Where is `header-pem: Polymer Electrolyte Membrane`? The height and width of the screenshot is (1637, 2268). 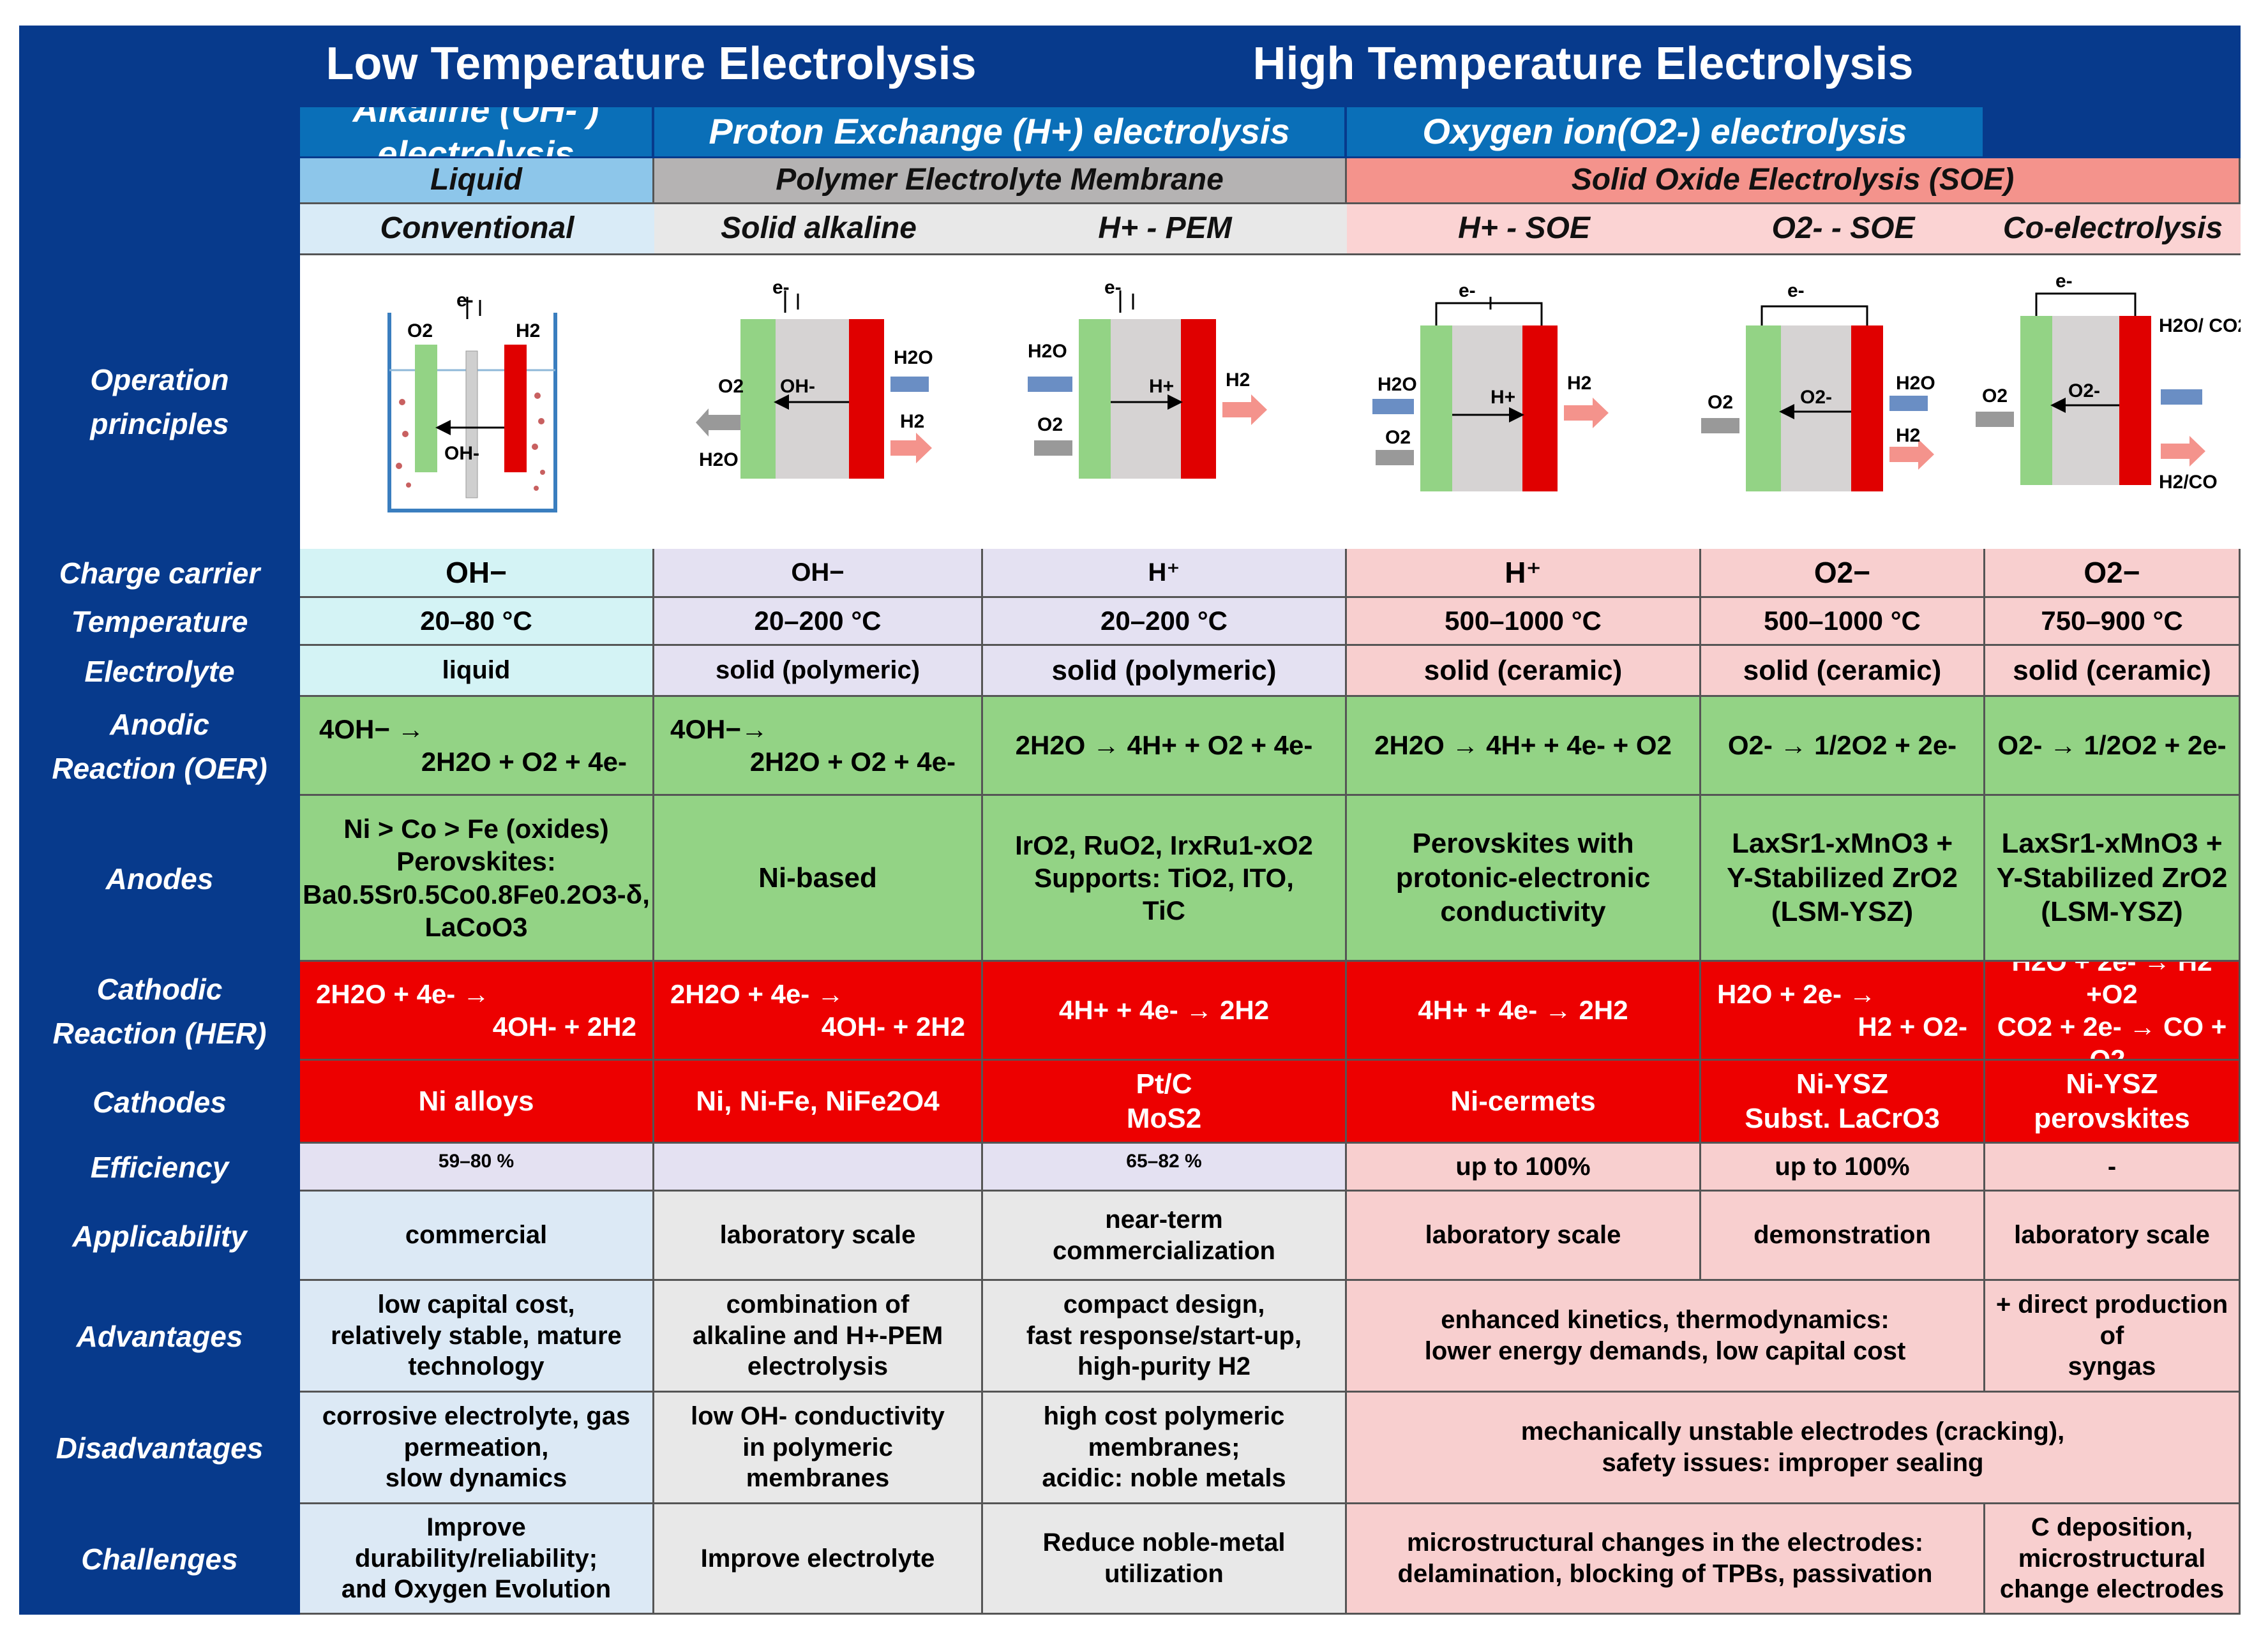 header-pem: Polymer Electrolyte Membrane is located at coordinates (1000, 181).